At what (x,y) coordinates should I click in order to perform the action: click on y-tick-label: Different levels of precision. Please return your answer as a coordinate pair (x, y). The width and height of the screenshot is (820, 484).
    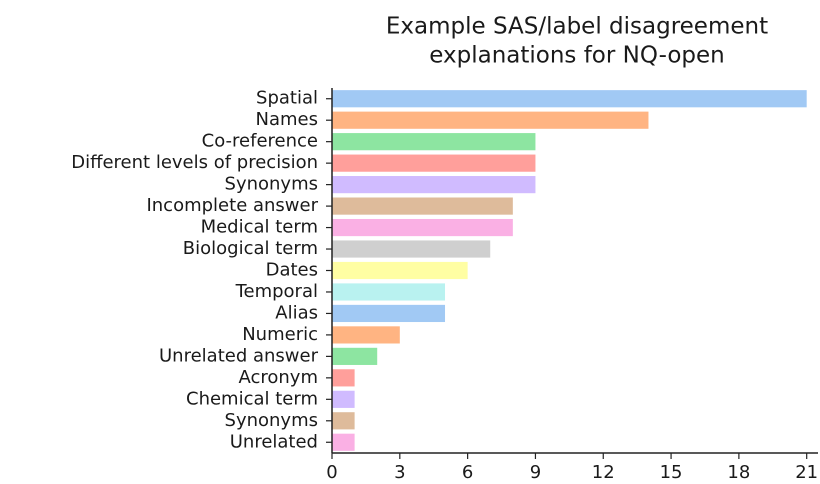
    Looking at the image, I should click on (194, 162).